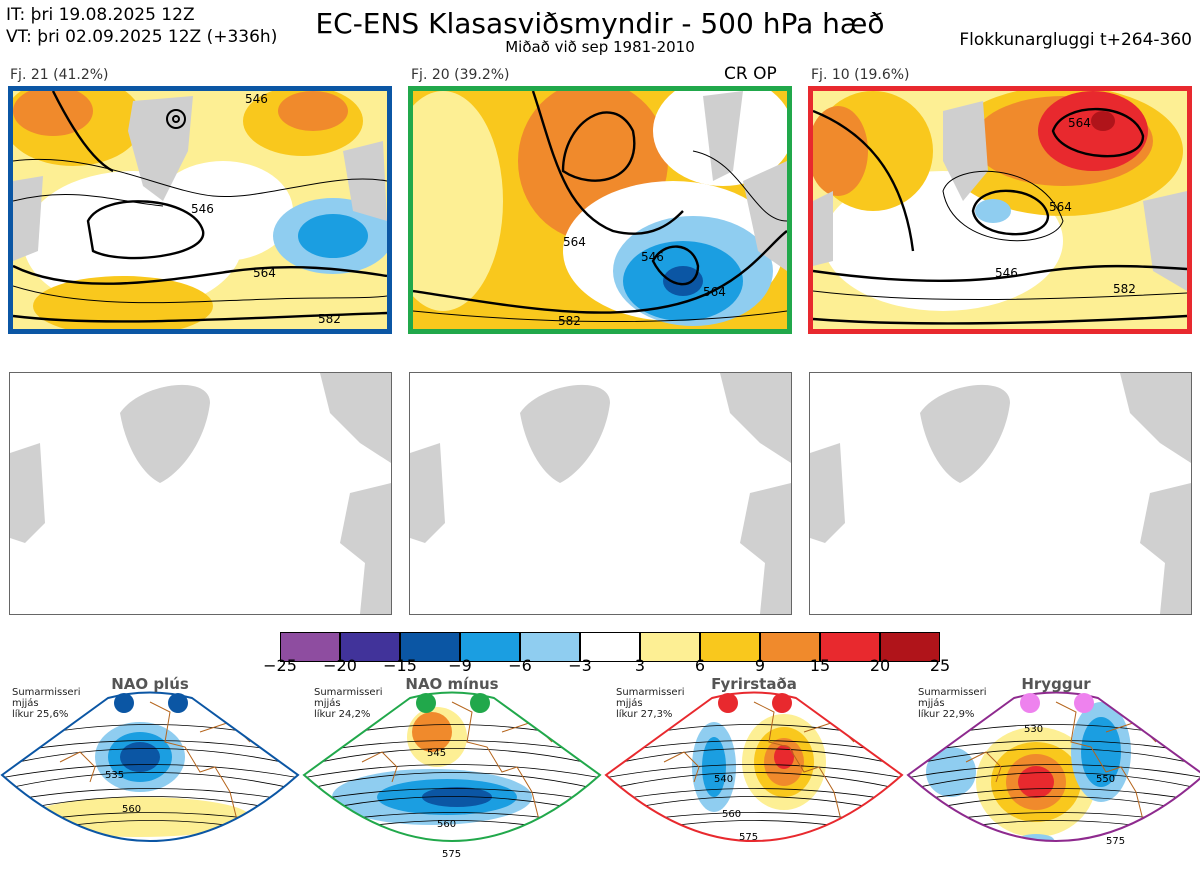 The height and width of the screenshot is (871, 1200). I want to click on contour-label: 582, so click(1124, 289).